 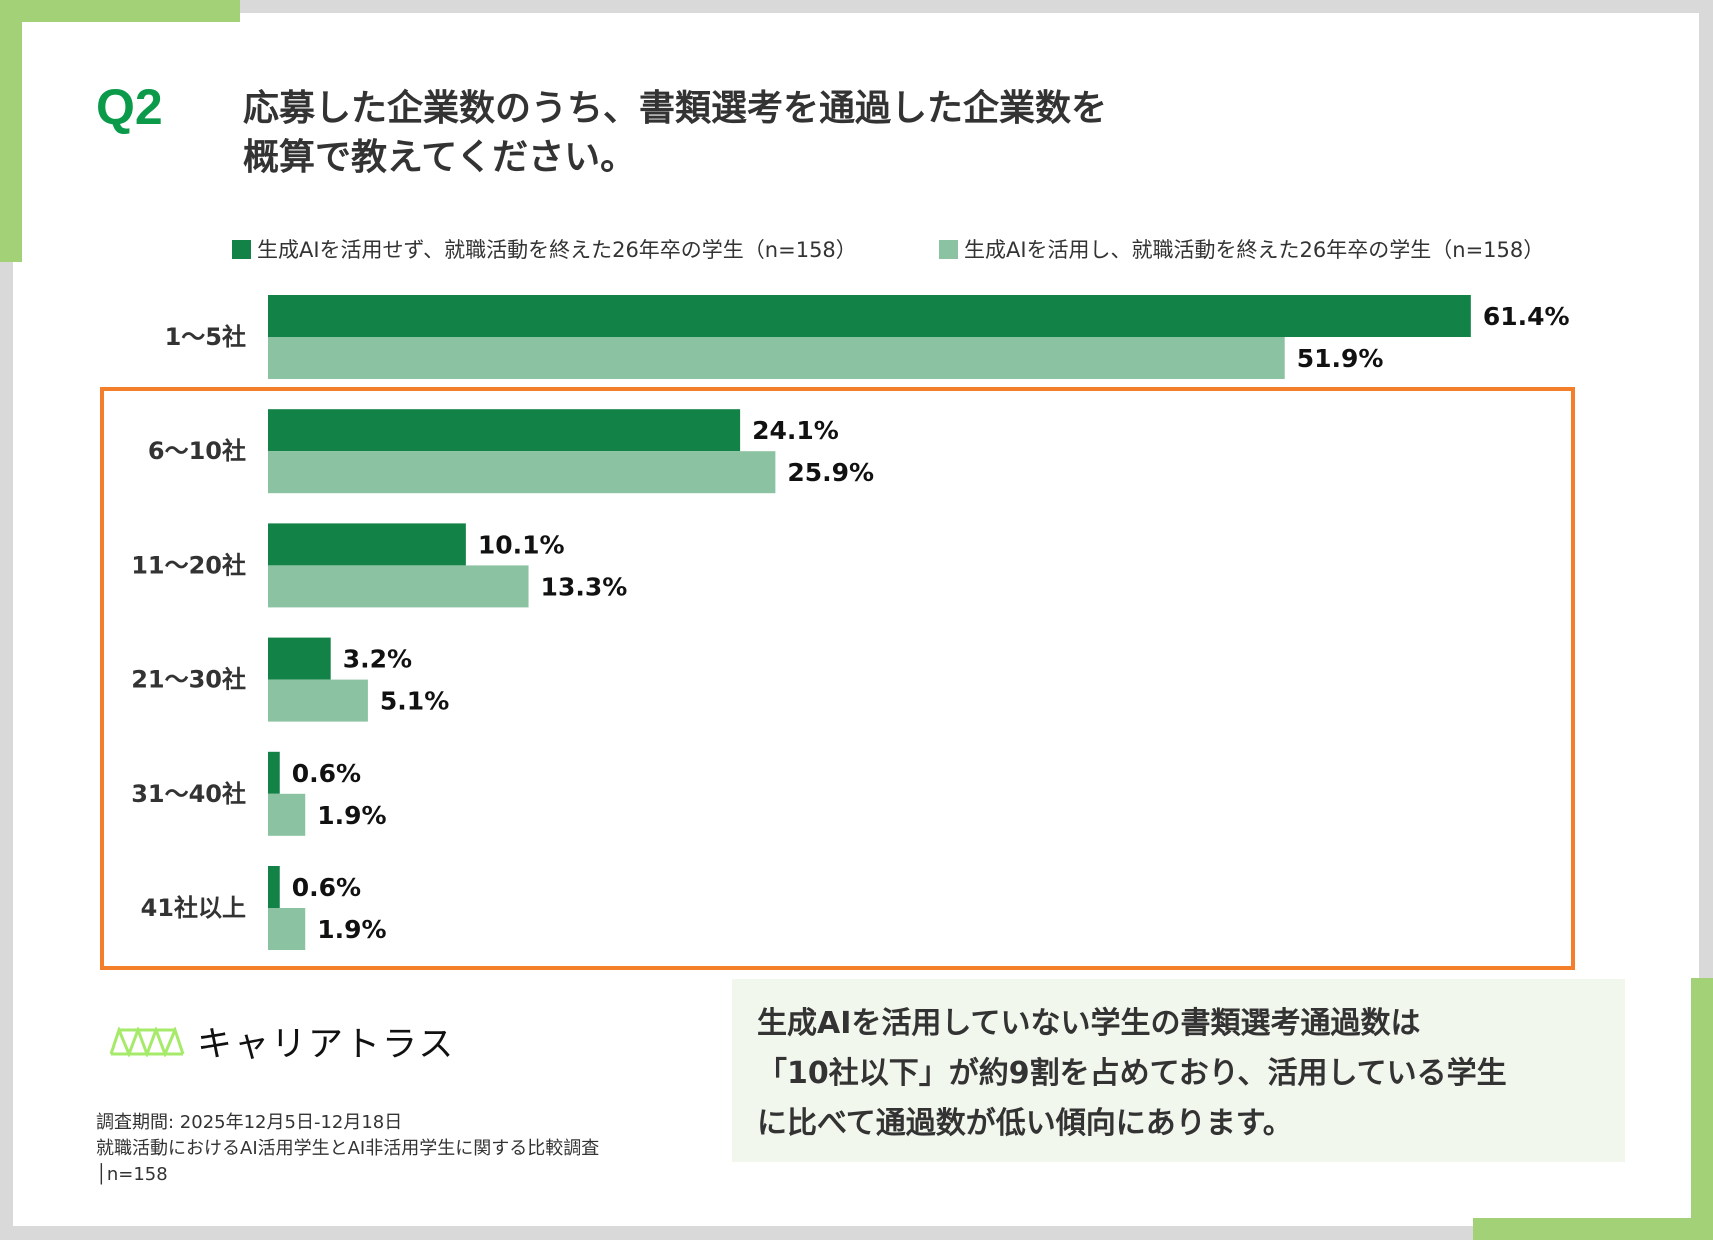 What do you see at coordinates (326, 1045) in the screenshot?
I see `logo-text: キャリアトラス` at bounding box center [326, 1045].